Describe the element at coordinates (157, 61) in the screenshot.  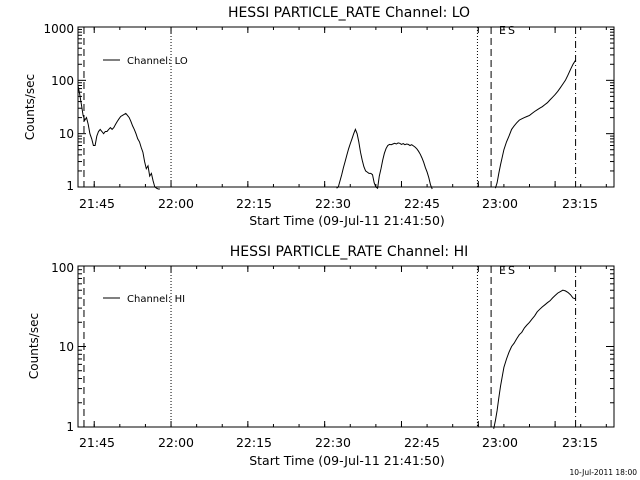
I see `legend-entry: Channel: LO` at that location.